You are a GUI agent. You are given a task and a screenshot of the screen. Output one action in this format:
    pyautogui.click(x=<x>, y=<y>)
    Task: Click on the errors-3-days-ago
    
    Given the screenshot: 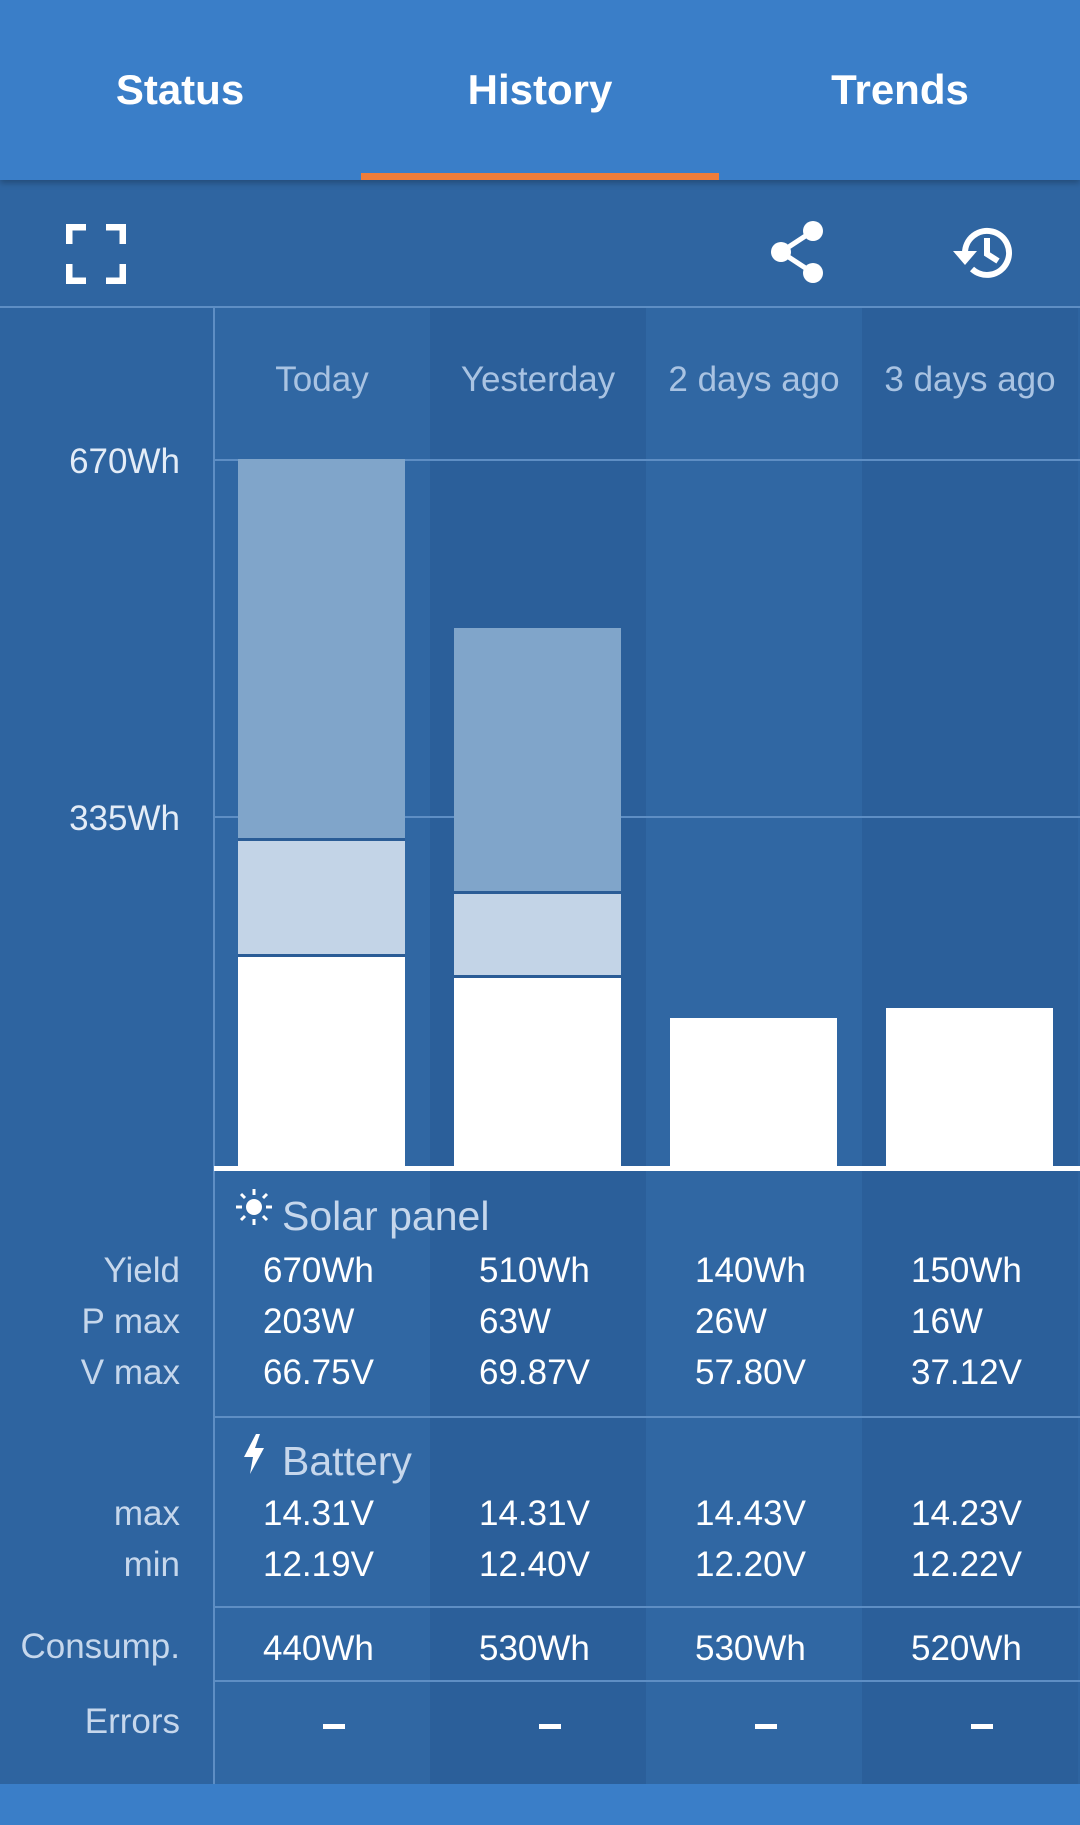 What is the action you would take?
    pyautogui.click(x=982, y=1726)
    